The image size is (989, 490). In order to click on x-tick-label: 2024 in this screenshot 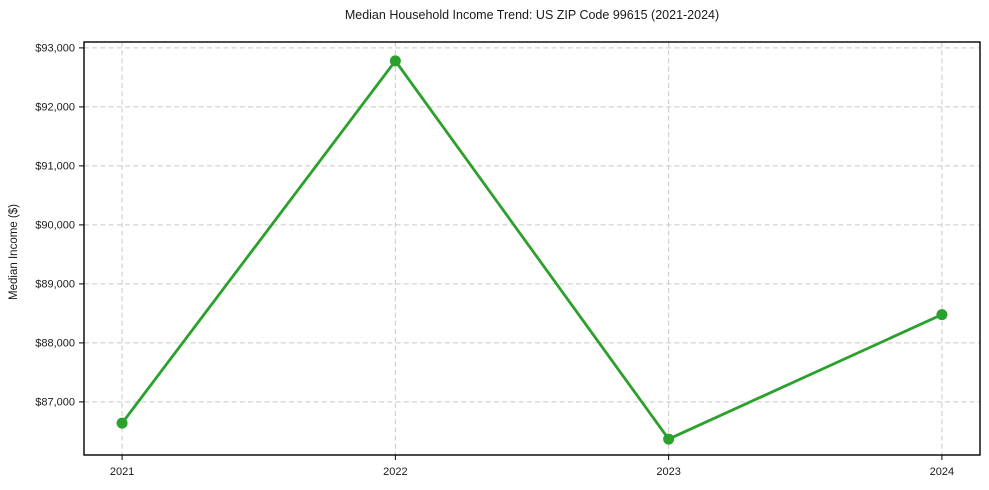, I will do `click(942, 472)`.